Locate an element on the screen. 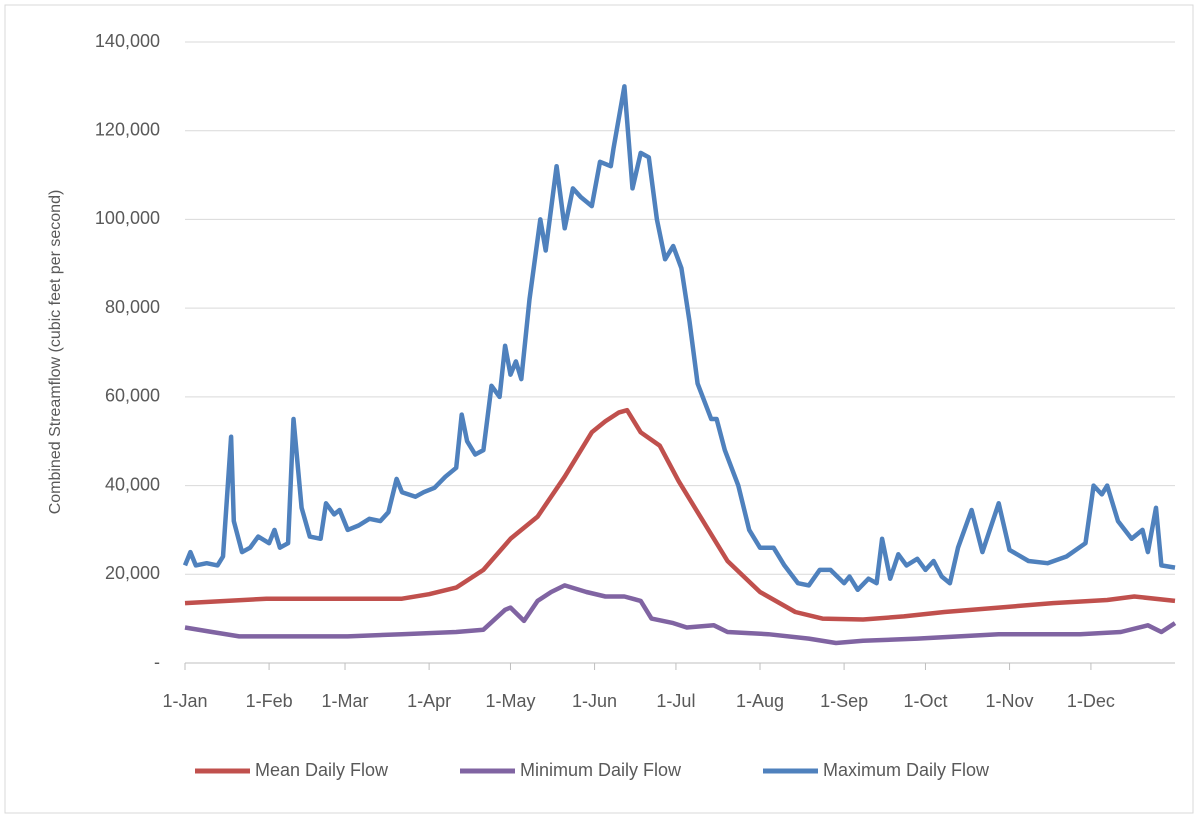 Image resolution: width=1198 pixels, height=818 pixels. x-tick-label: 1-Oct is located at coordinates (925, 701).